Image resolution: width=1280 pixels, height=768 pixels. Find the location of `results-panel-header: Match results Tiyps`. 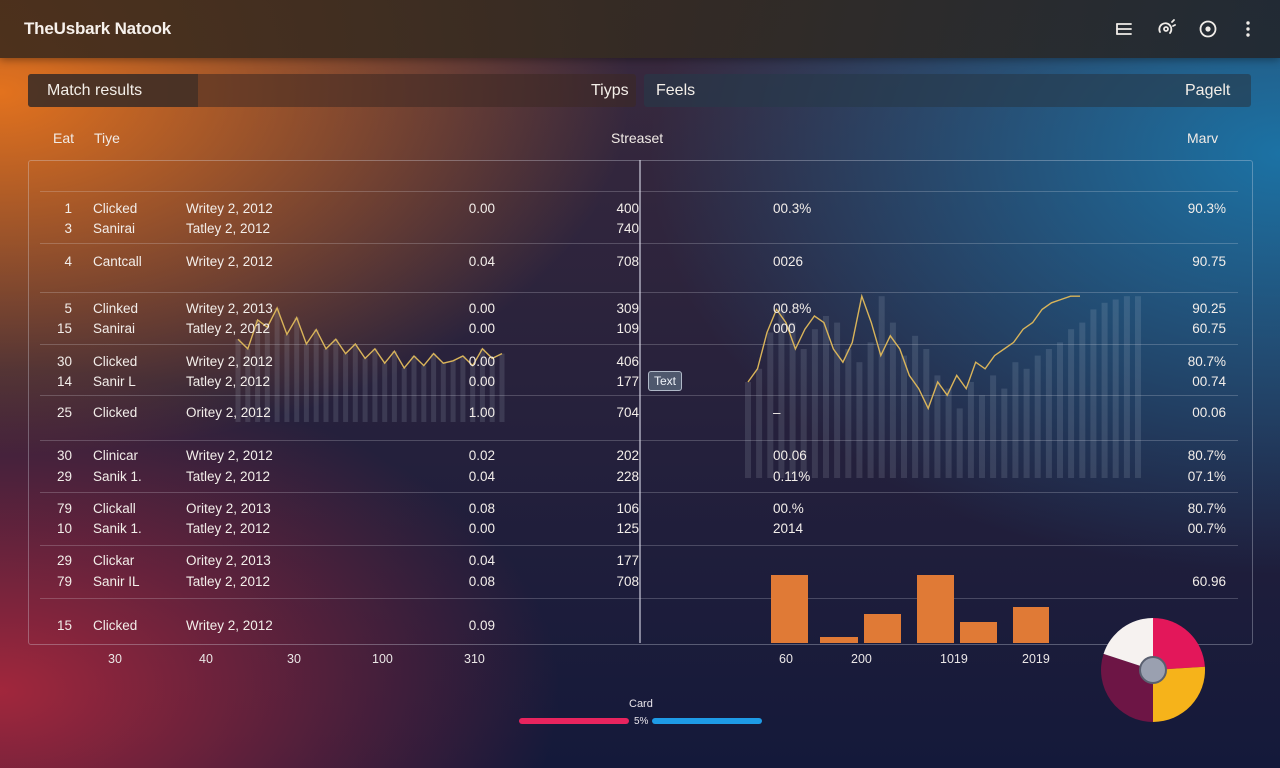

results-panel-header: Match results Tiyps is located at coordinates (332, 90).